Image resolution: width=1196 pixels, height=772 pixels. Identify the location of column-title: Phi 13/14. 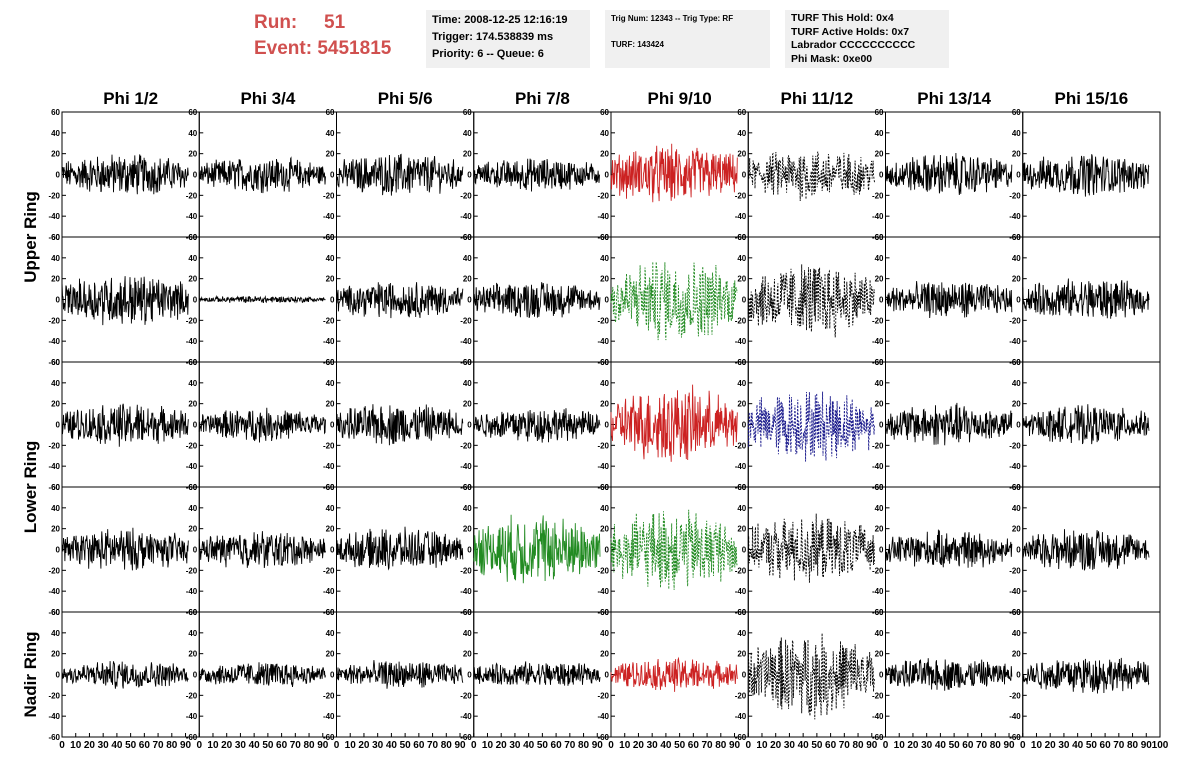
(954, 98).